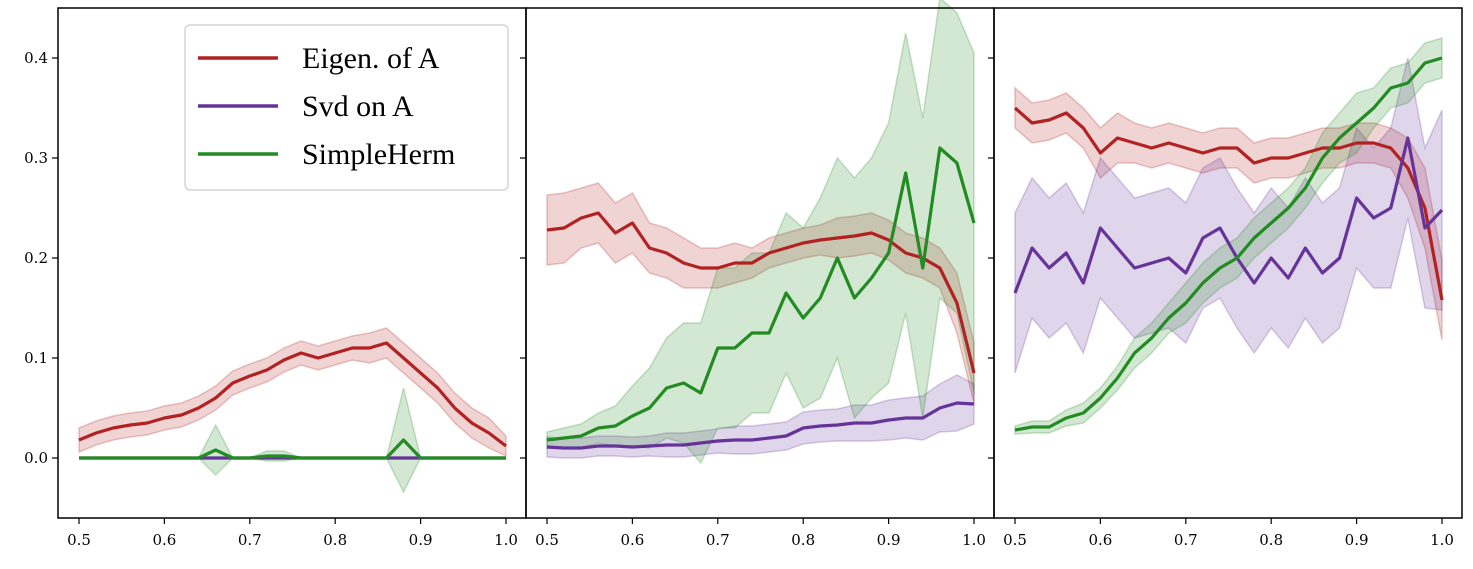 This screenshot has height=569, width=1473. What do you see at coordinates (371, 58) in the screenshot?
I see `legend-label: Eigen. of A` at bounding box center [371, 58].